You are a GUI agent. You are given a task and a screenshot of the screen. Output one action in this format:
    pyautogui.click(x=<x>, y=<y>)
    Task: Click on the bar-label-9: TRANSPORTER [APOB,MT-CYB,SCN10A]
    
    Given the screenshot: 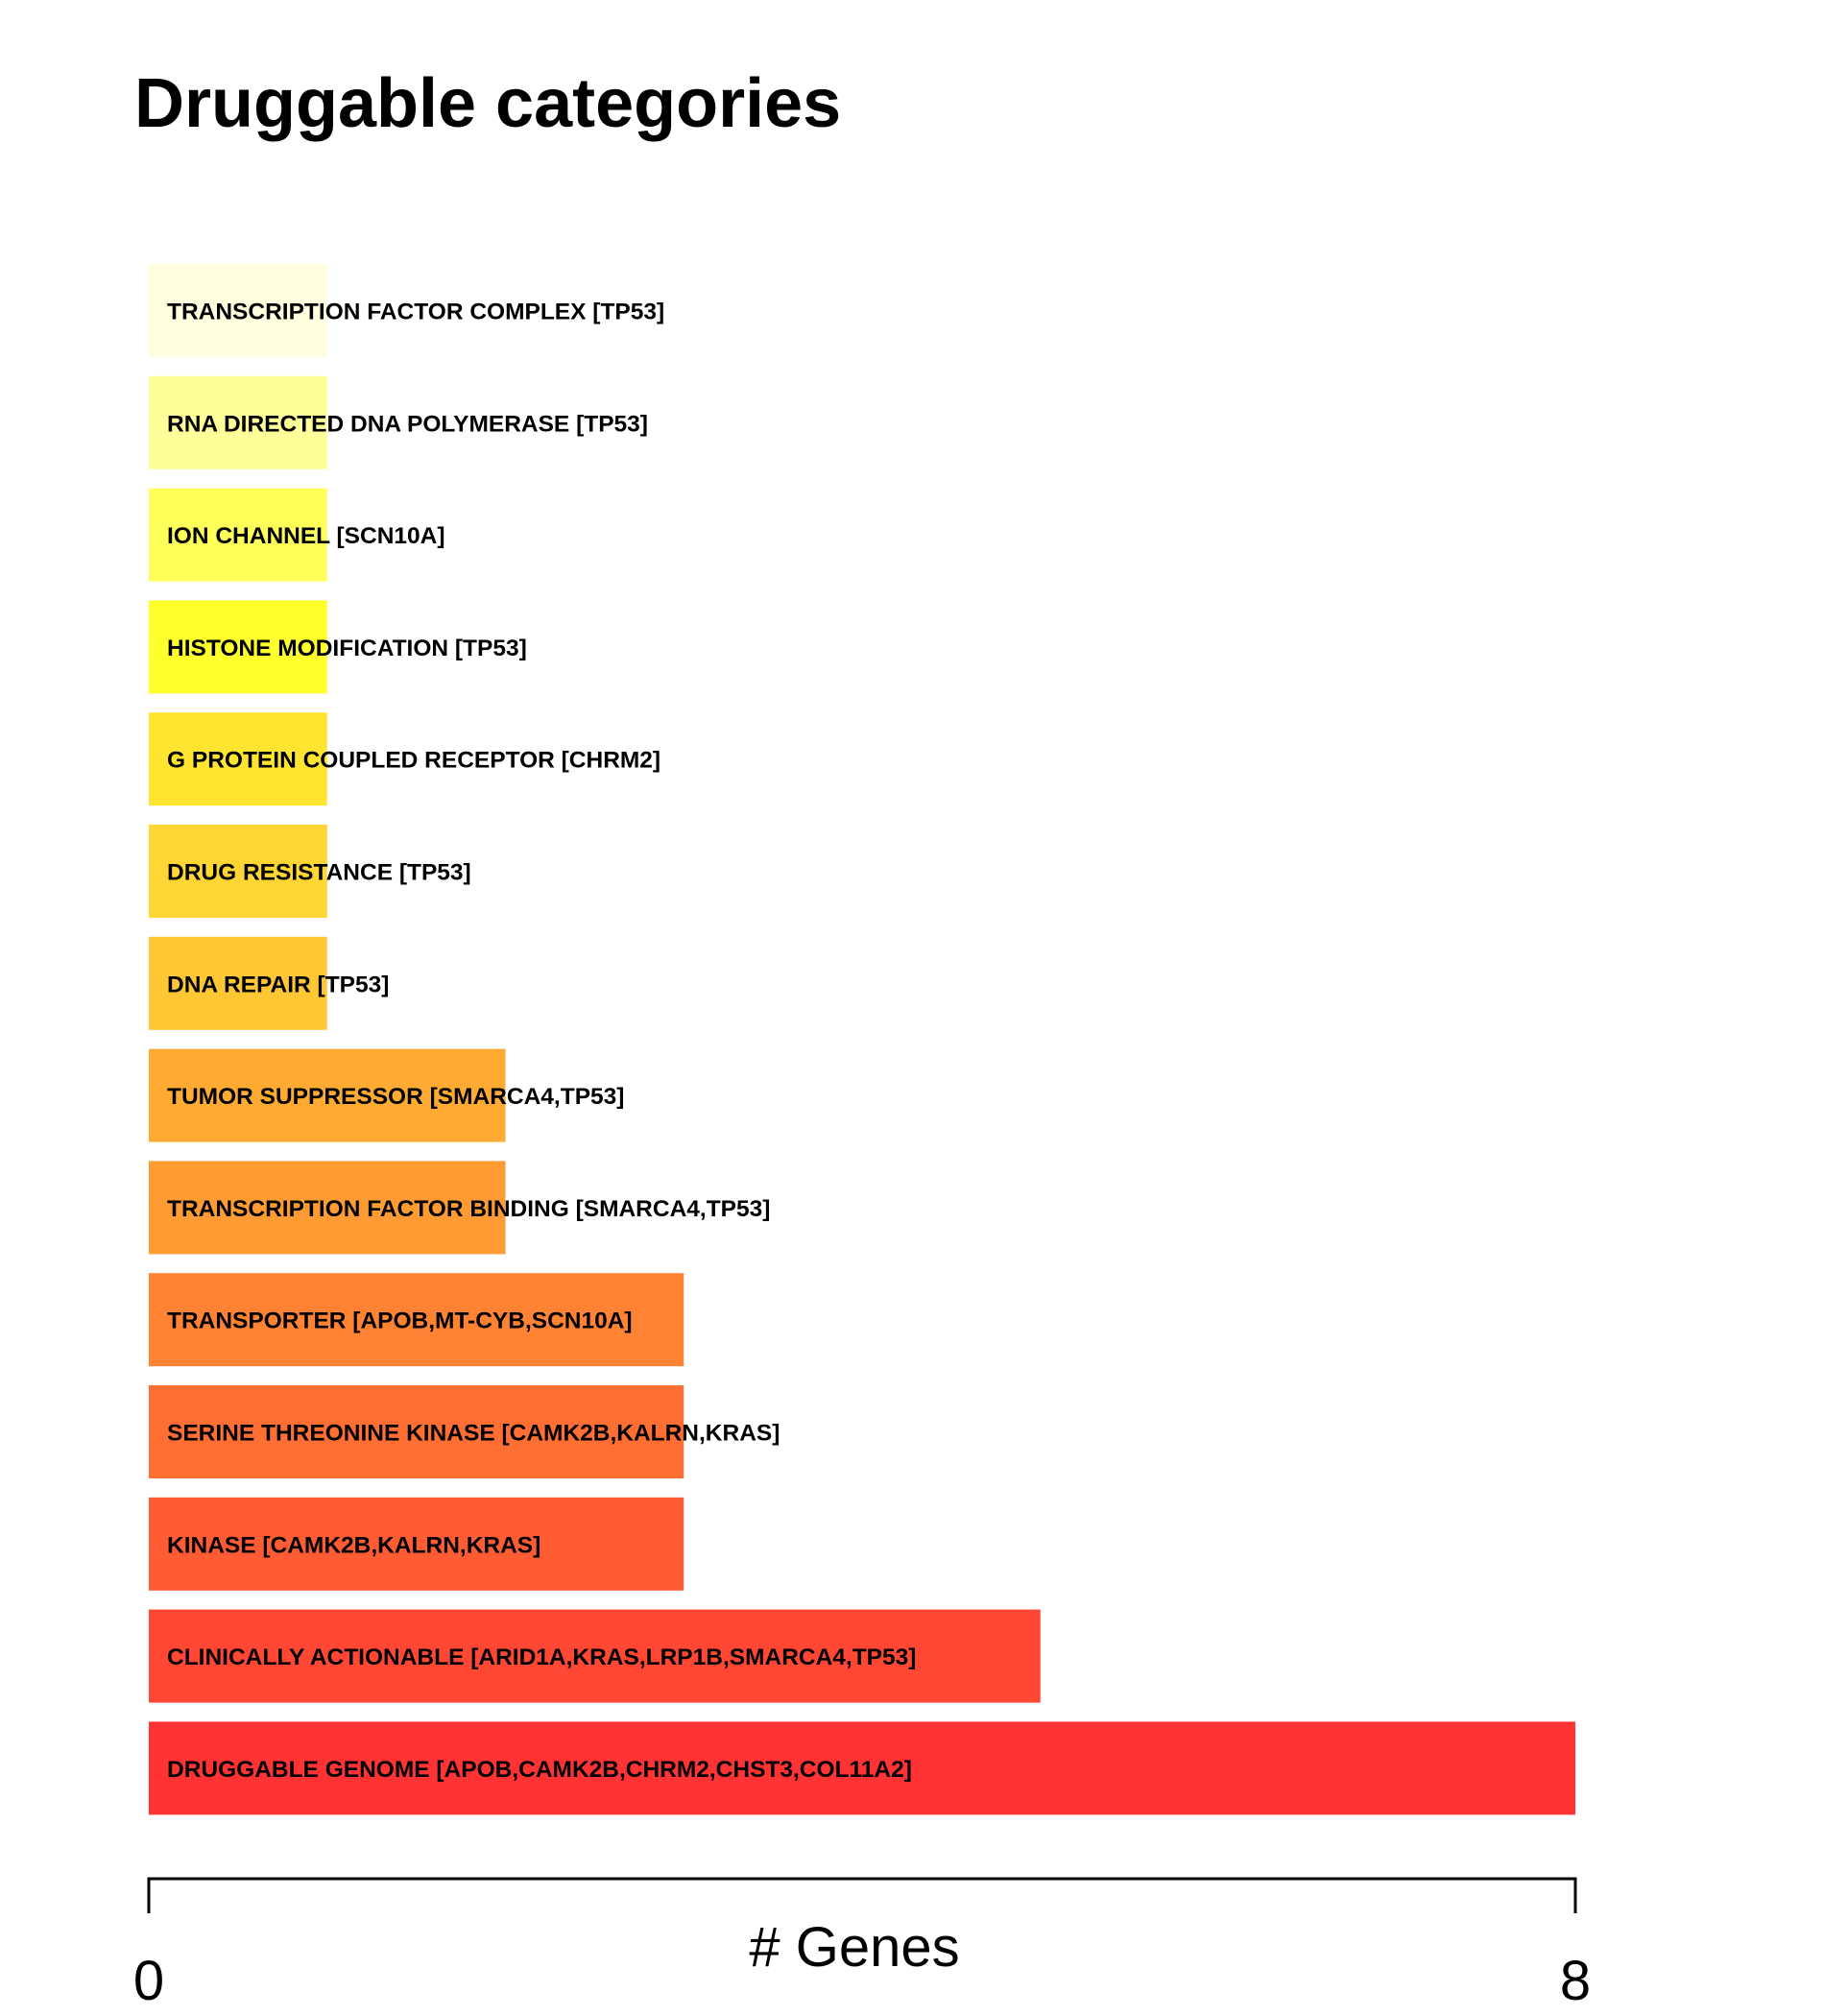 What is the action you would take?
    pyautogui.click(x=400, y=1321)
    